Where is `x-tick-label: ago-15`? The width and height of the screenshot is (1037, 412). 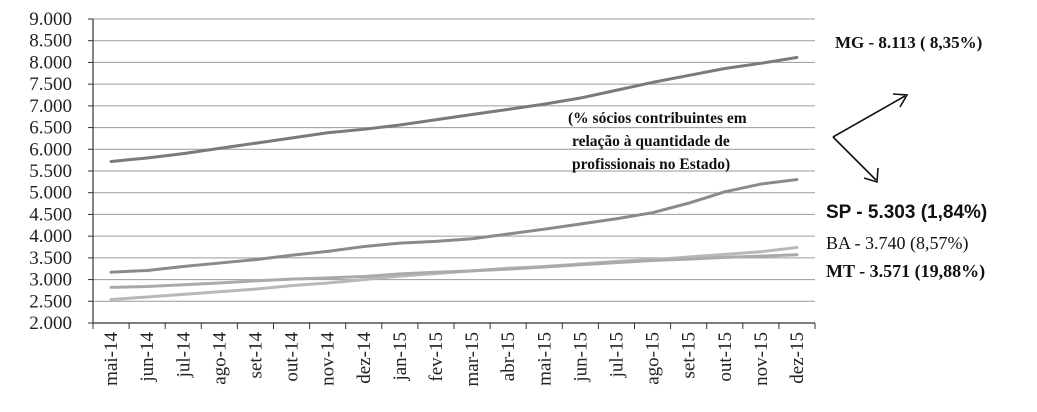
x-tick-label: ago-15 is located at coordinates (653, 358).